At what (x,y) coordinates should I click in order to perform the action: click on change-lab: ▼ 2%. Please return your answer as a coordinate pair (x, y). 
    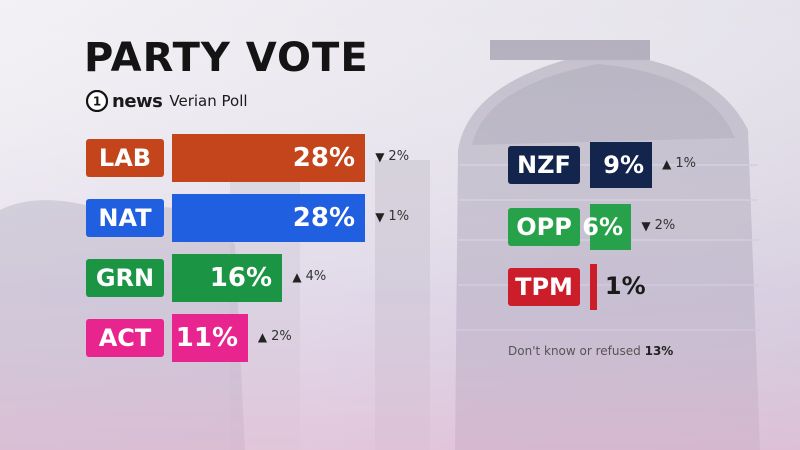
    Looking at the image, I should click on (392, 156).